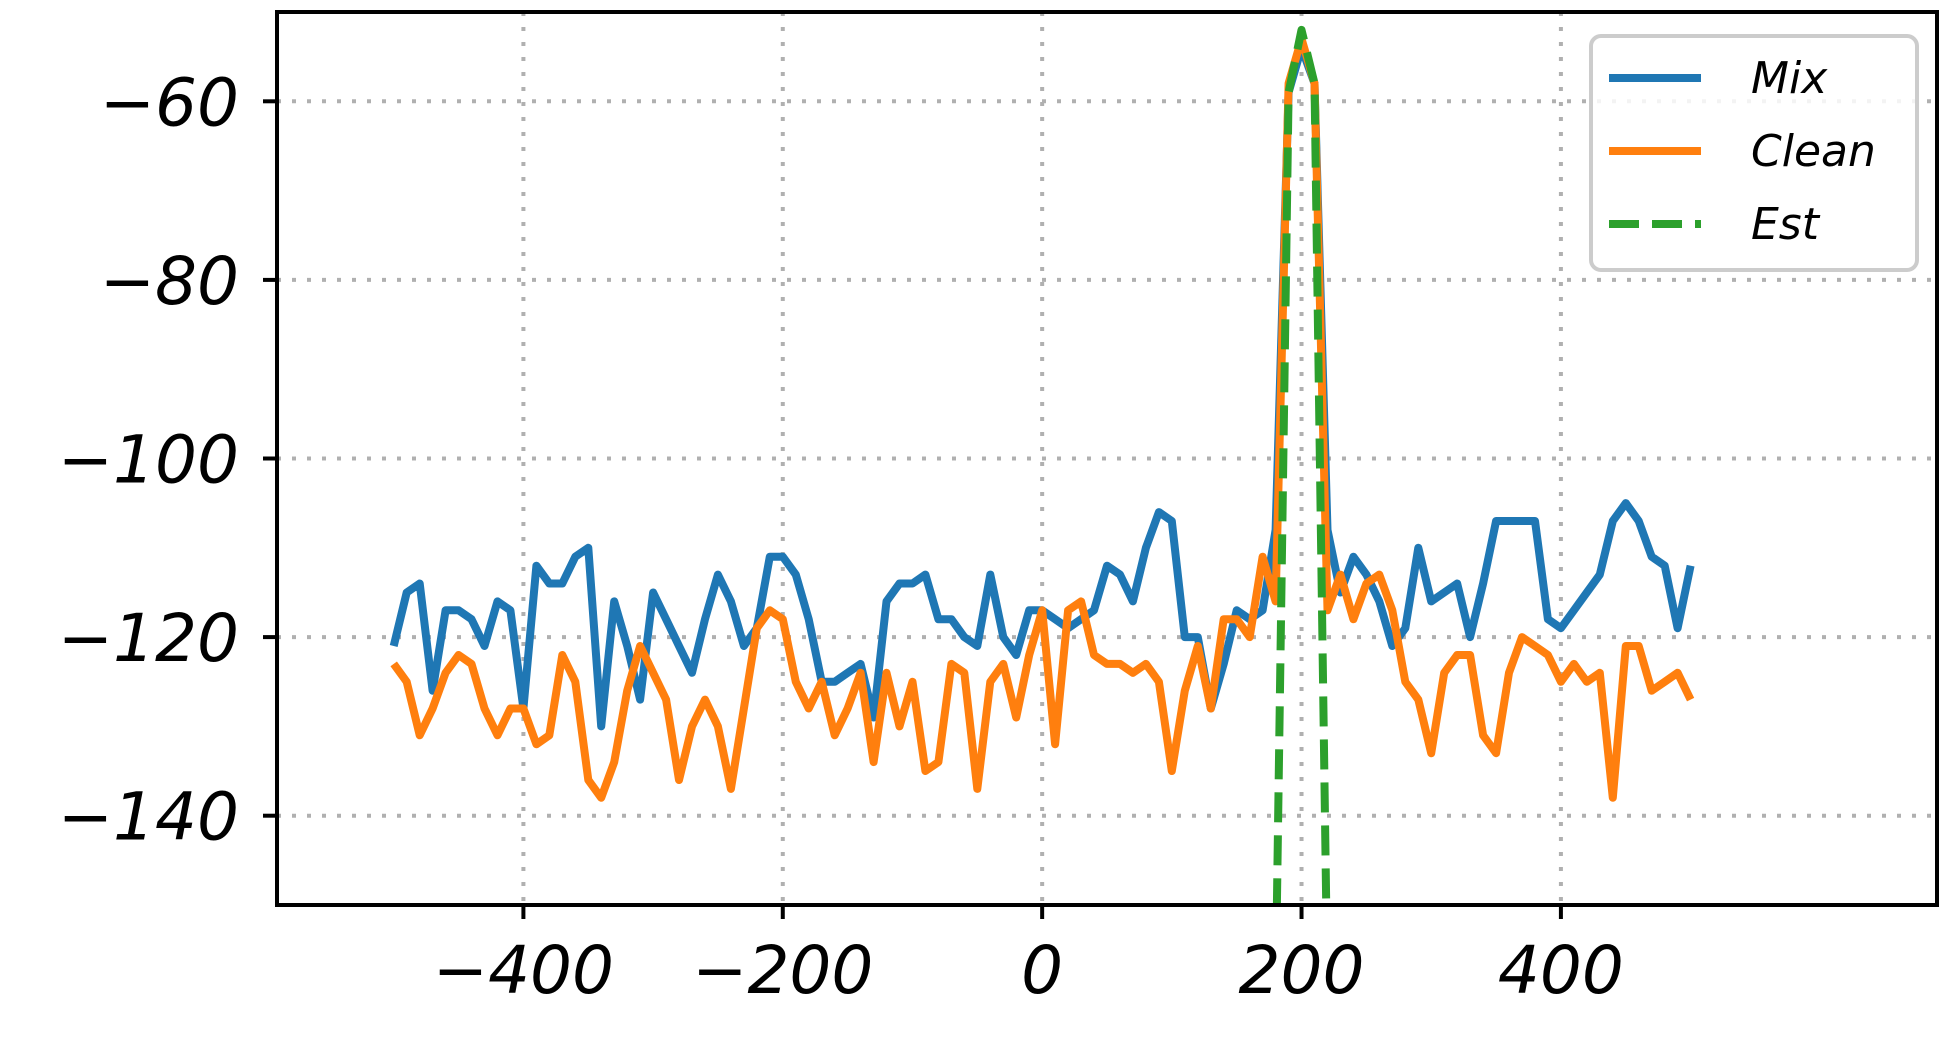 Image resolution: width=1944 pixels, height=1044 pixels. I want to click on y-tick-label: −120, so click(148, 638).